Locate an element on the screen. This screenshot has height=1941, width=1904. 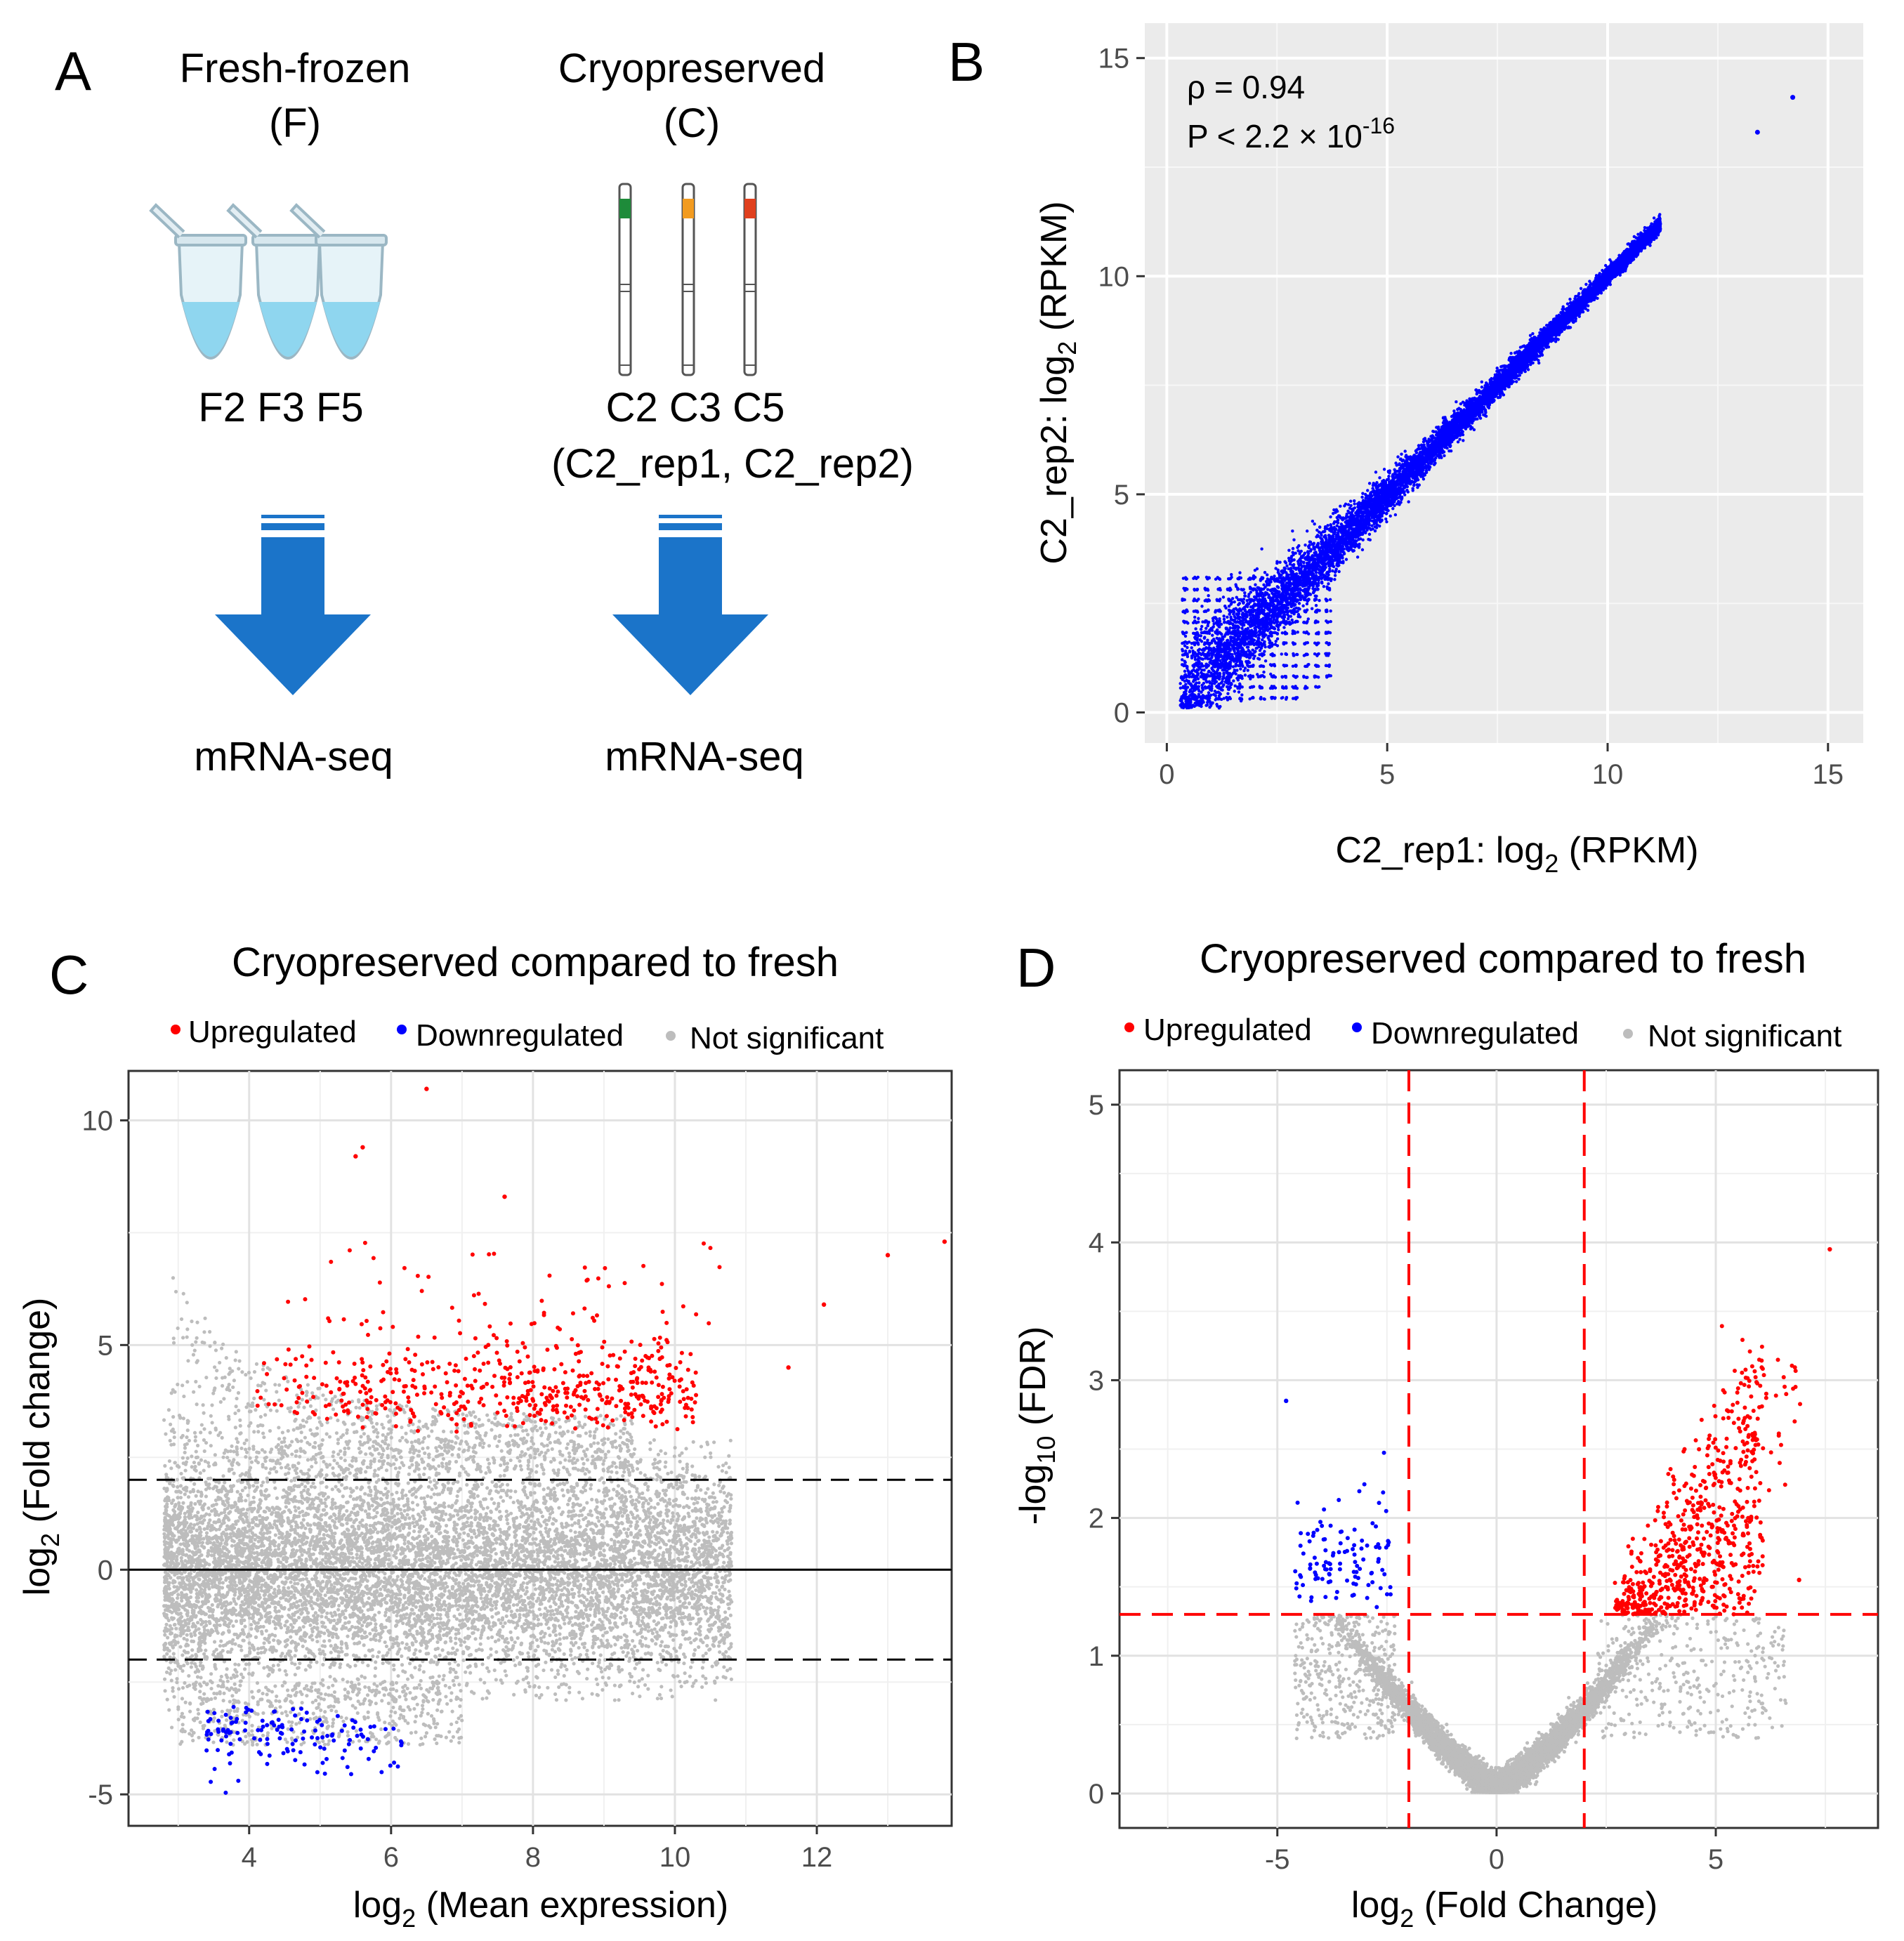
straw-icons is located at coordinates (687, 279).